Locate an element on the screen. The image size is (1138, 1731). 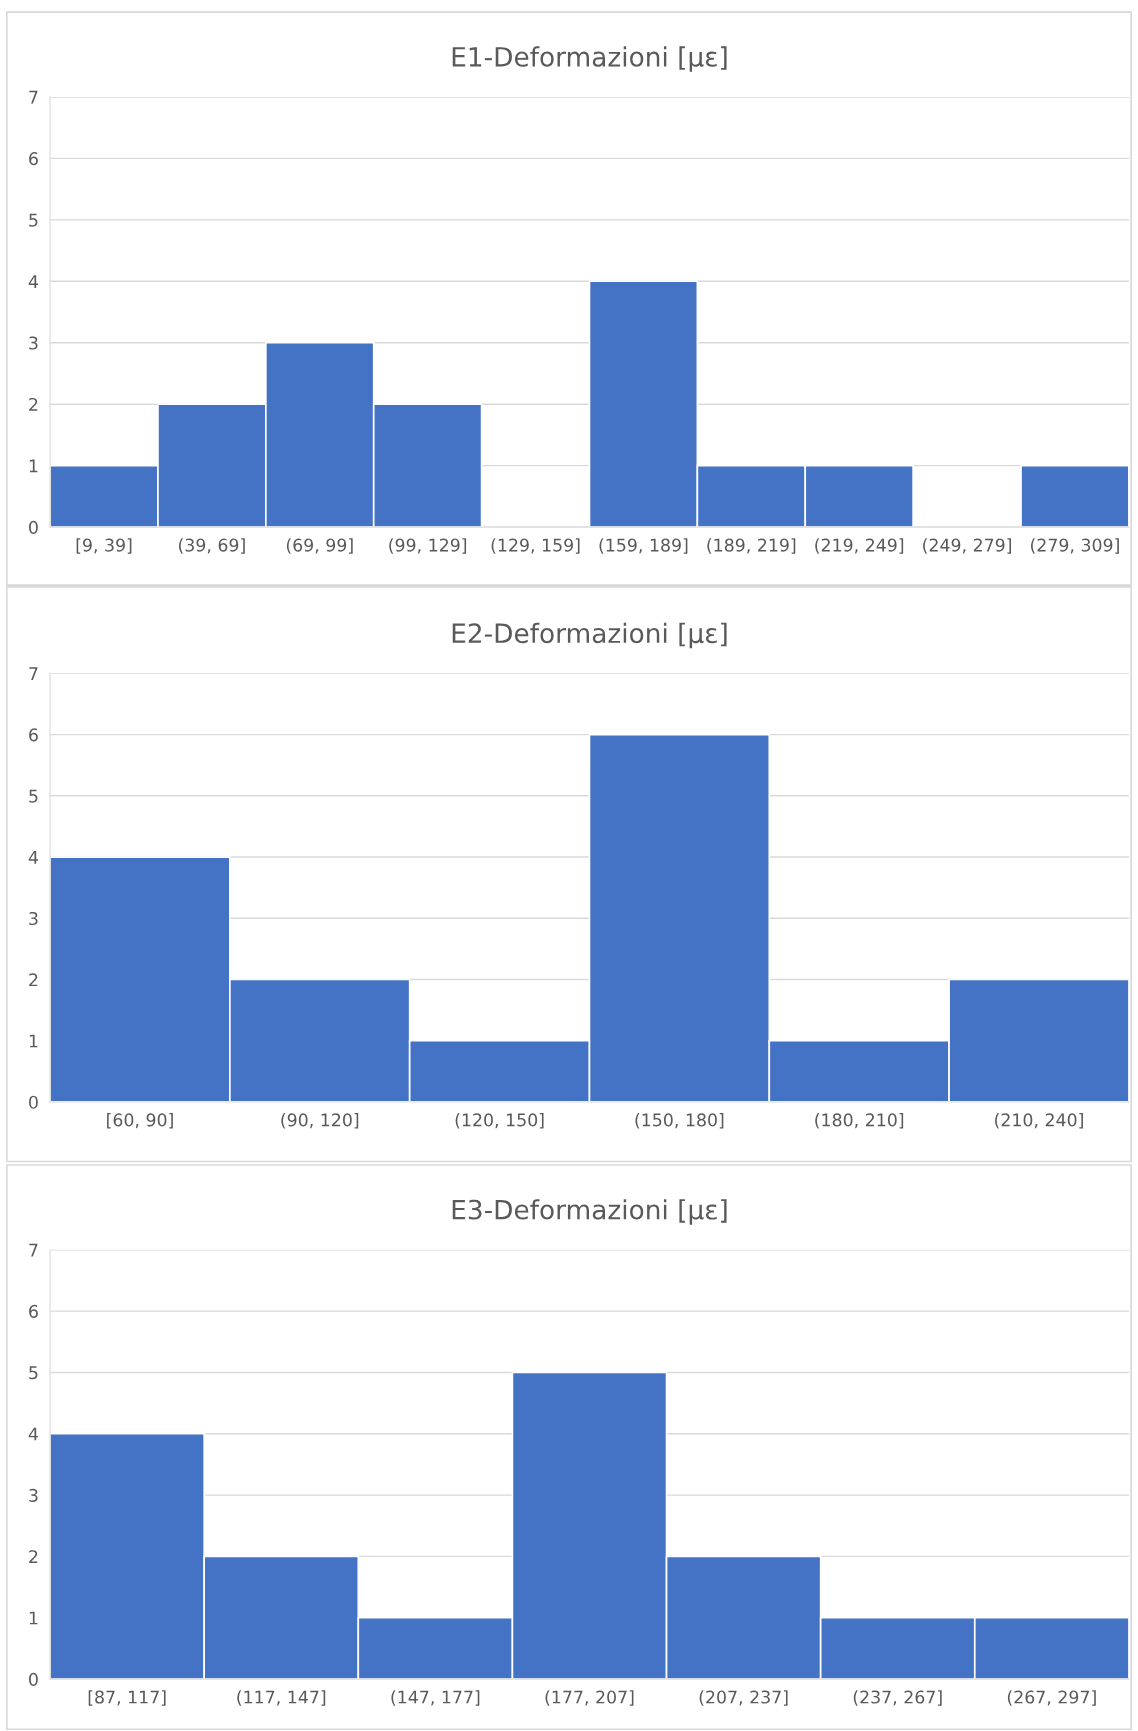
x-tick-label: (159, 189] is located at coordinates (643, 546).